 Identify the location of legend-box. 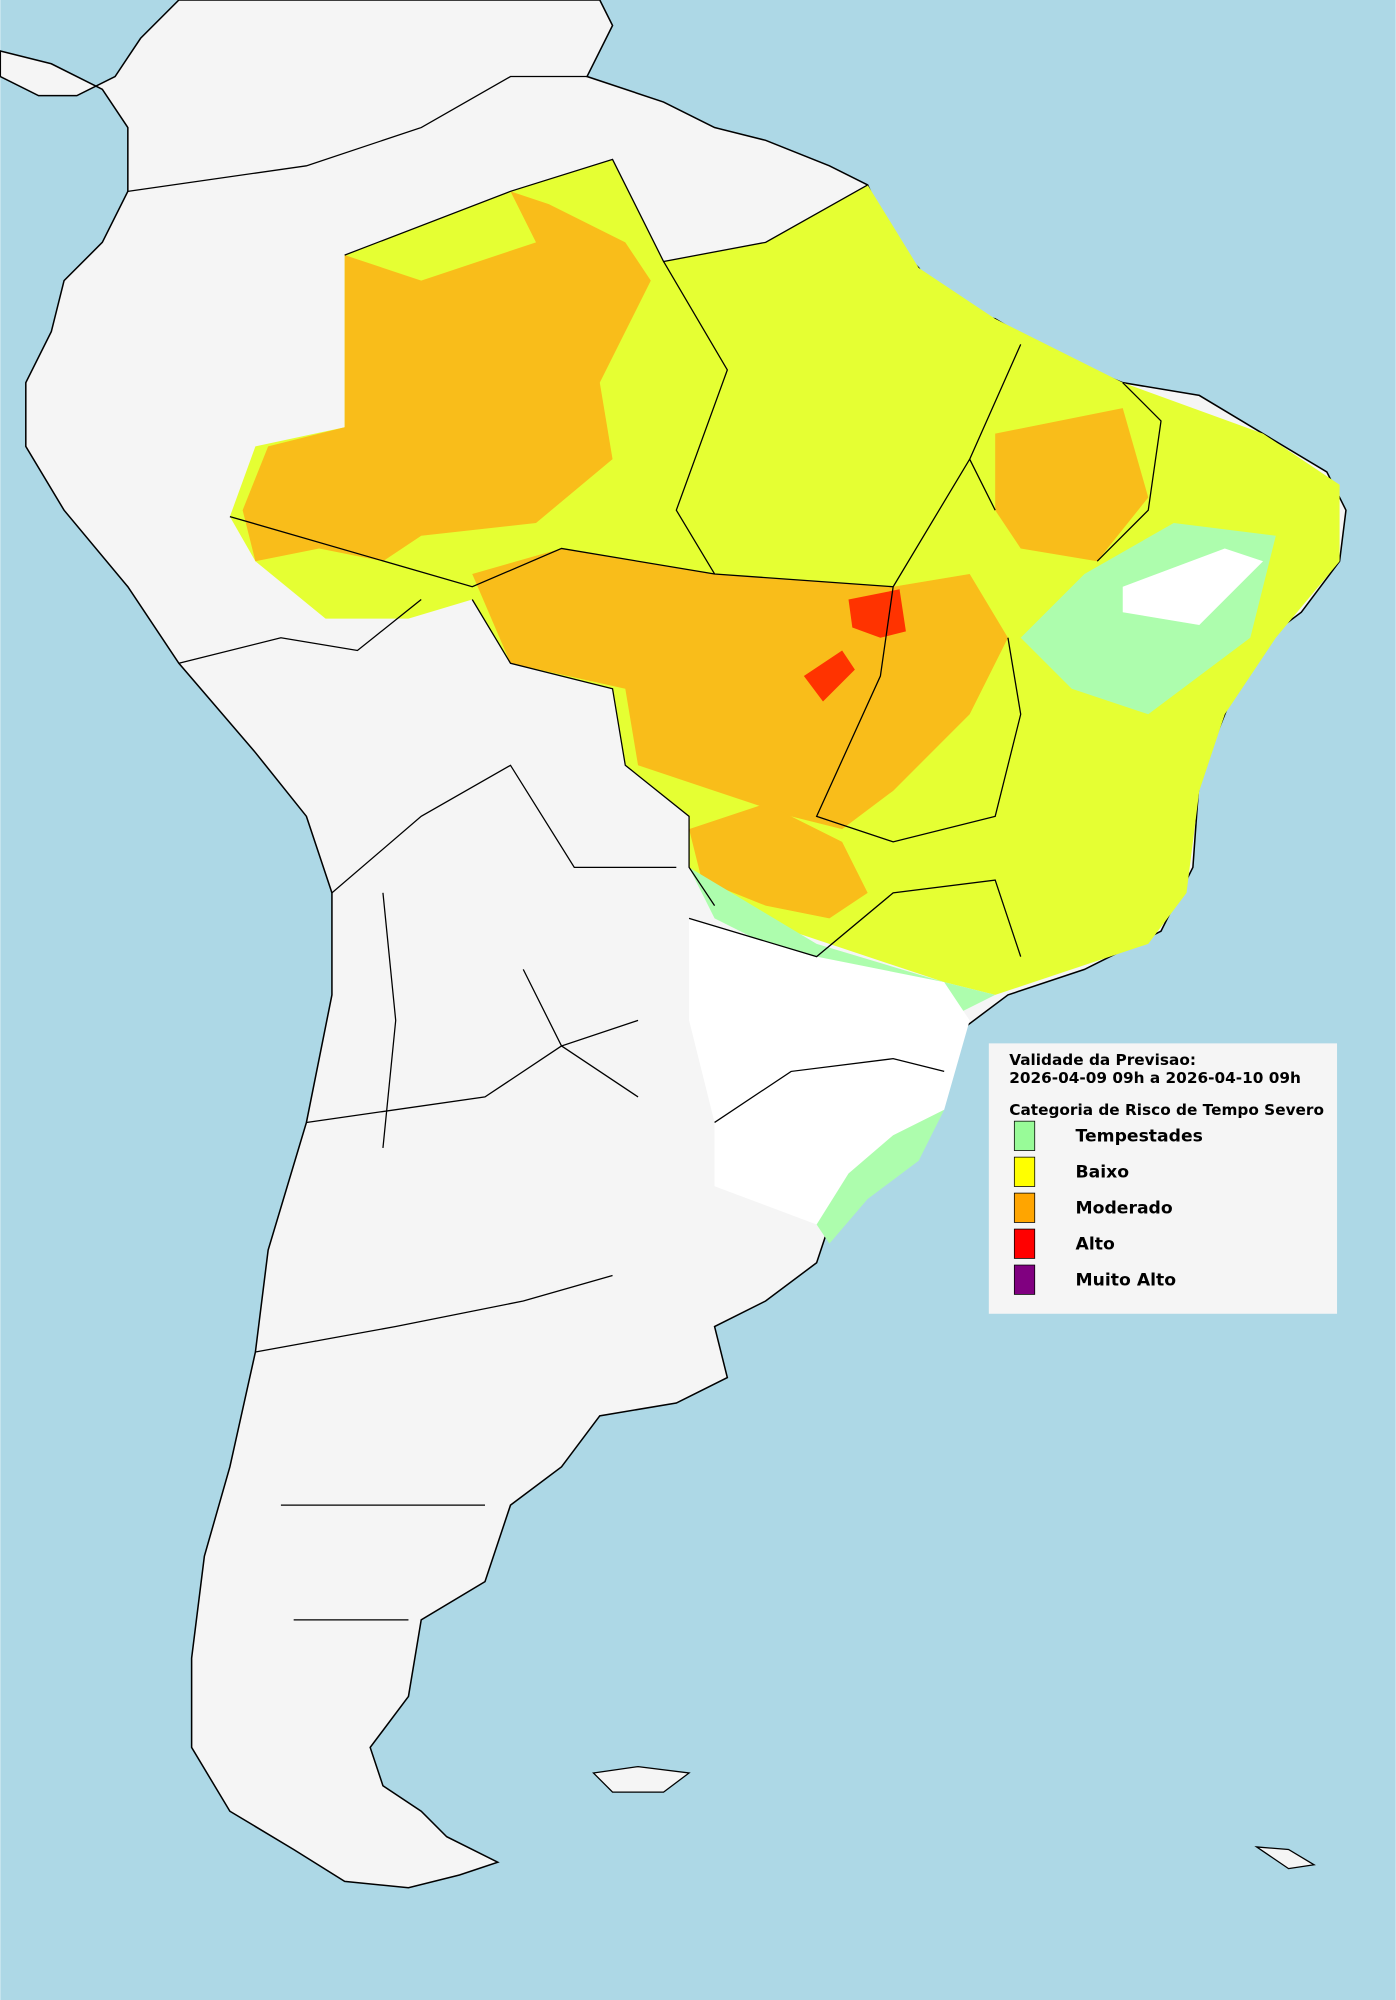
(1163, 1178).